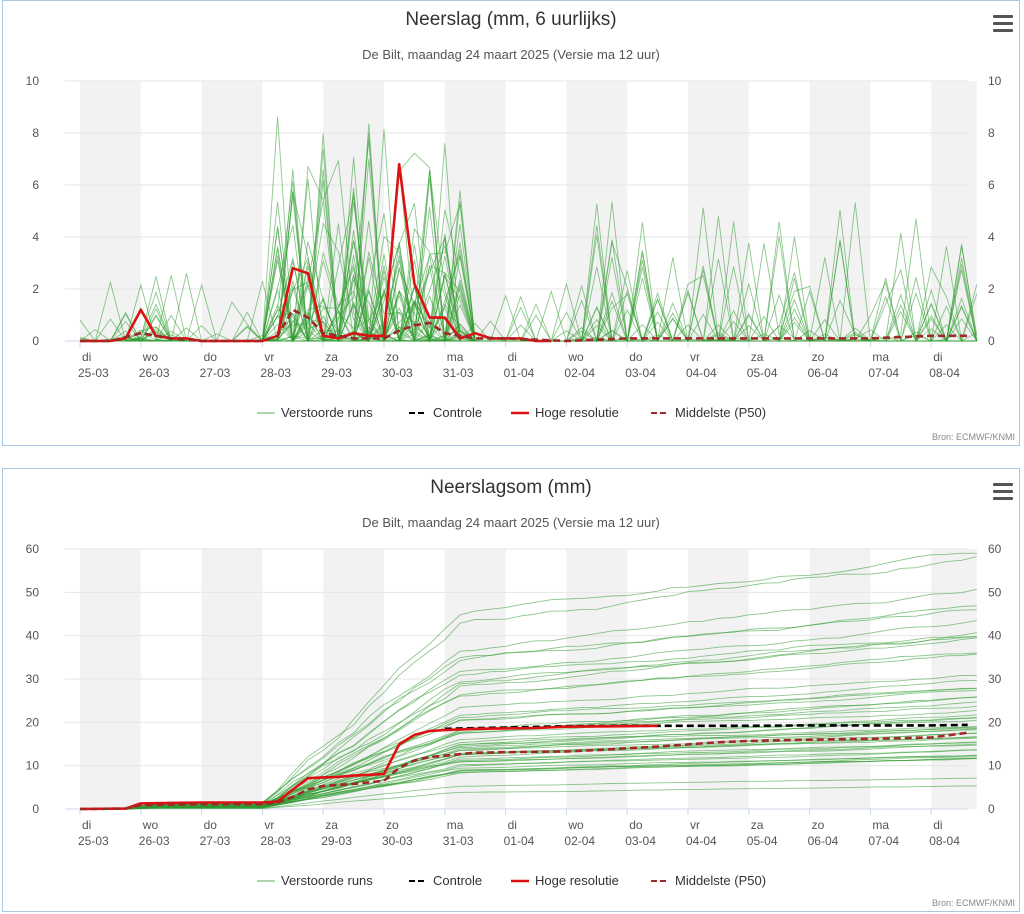 This screenshot has width=1024, height=914. I want to click on y-tick-label-left: 2, so click(35, 289).